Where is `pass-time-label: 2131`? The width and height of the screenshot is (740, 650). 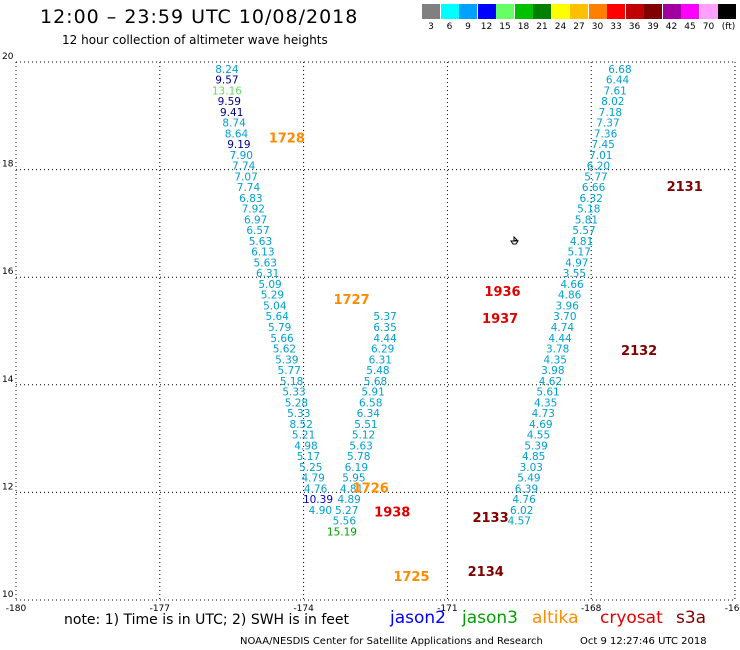 pass-time-label: 2131 is located at coordinates (685, 187).